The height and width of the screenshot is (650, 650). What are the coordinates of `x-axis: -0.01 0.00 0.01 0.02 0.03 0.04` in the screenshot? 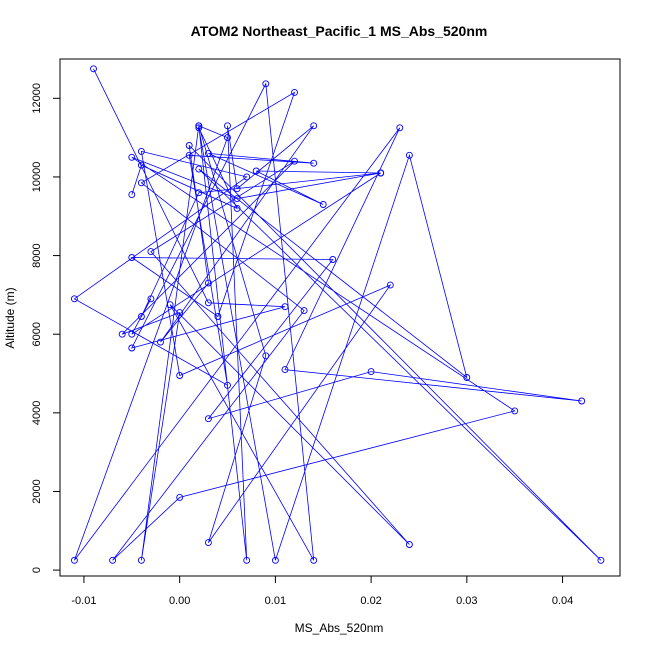 It's located at (322, 591).